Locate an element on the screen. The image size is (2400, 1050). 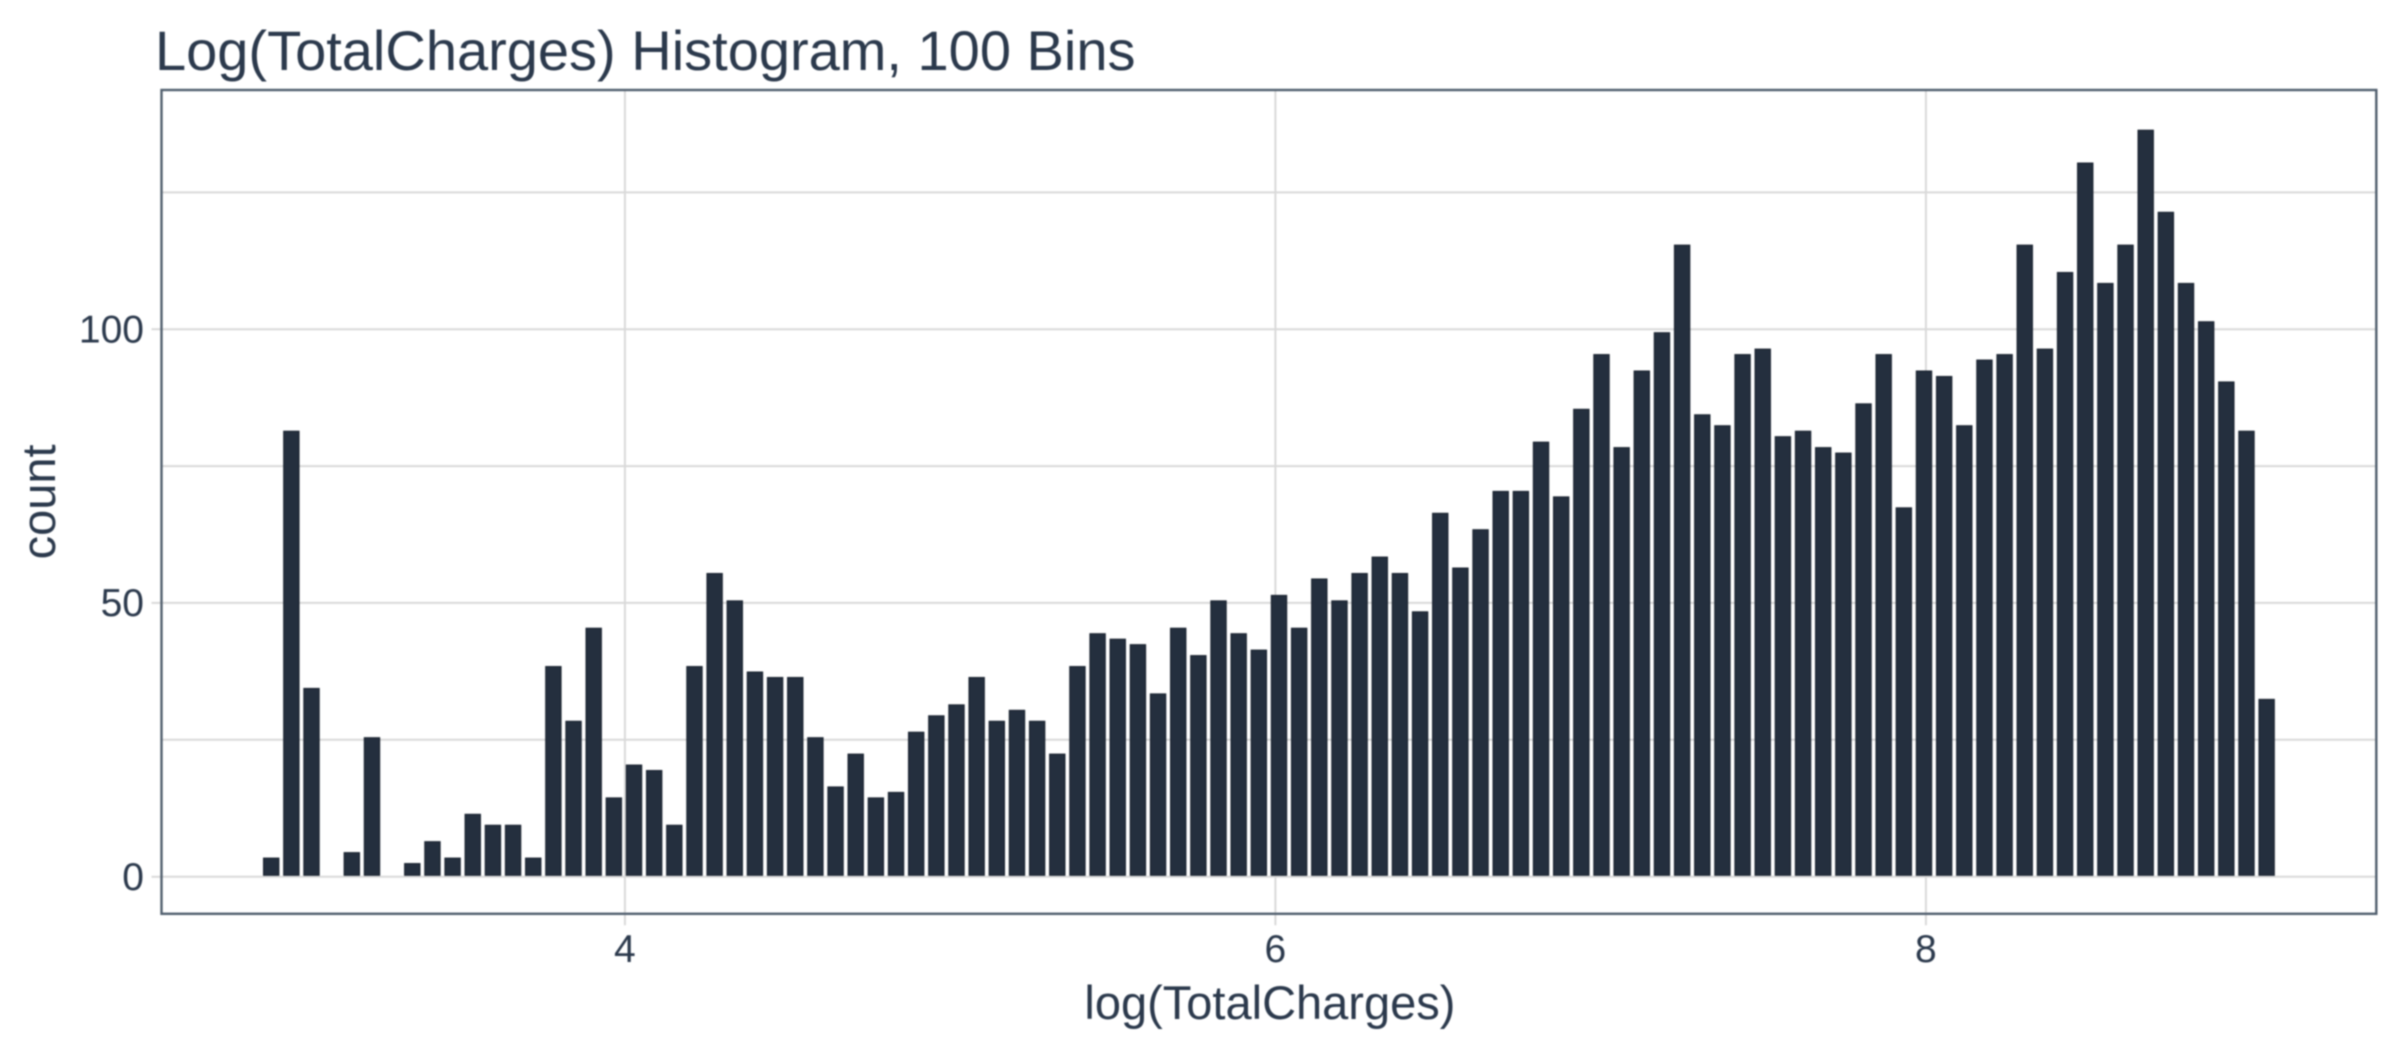
svg-text:Log(TotalCharges) Histogram, 1: Log(TotalCharges) Histogram, 100 Bins is located at coordinates (645, 50).